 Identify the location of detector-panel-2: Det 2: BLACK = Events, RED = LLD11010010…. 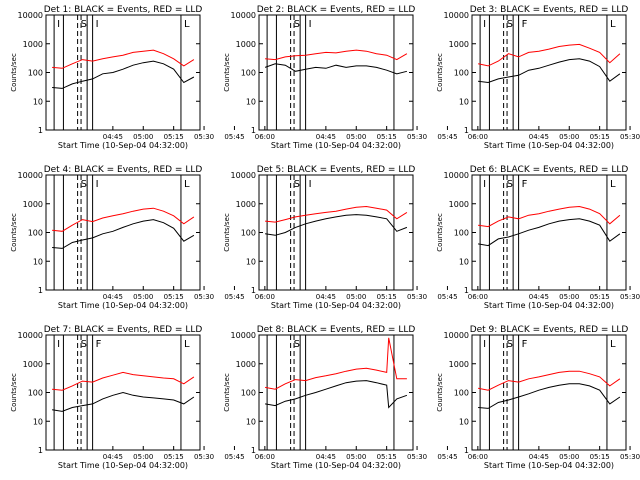
(355, 77).